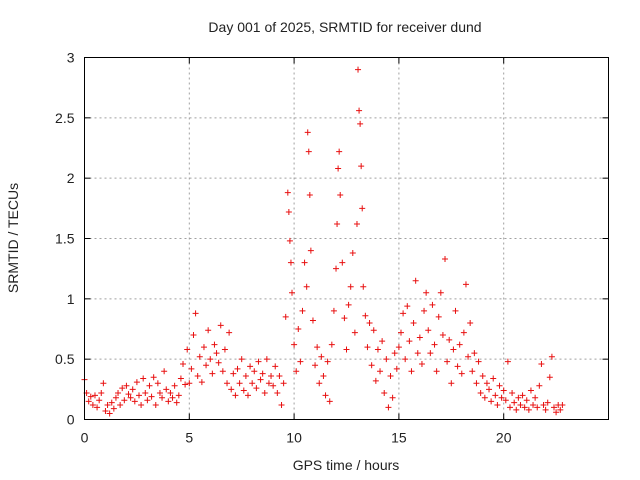  Describe the element at coordinates (504, 438) in the screenshot. I see `x-tick-label: 20` at that location.